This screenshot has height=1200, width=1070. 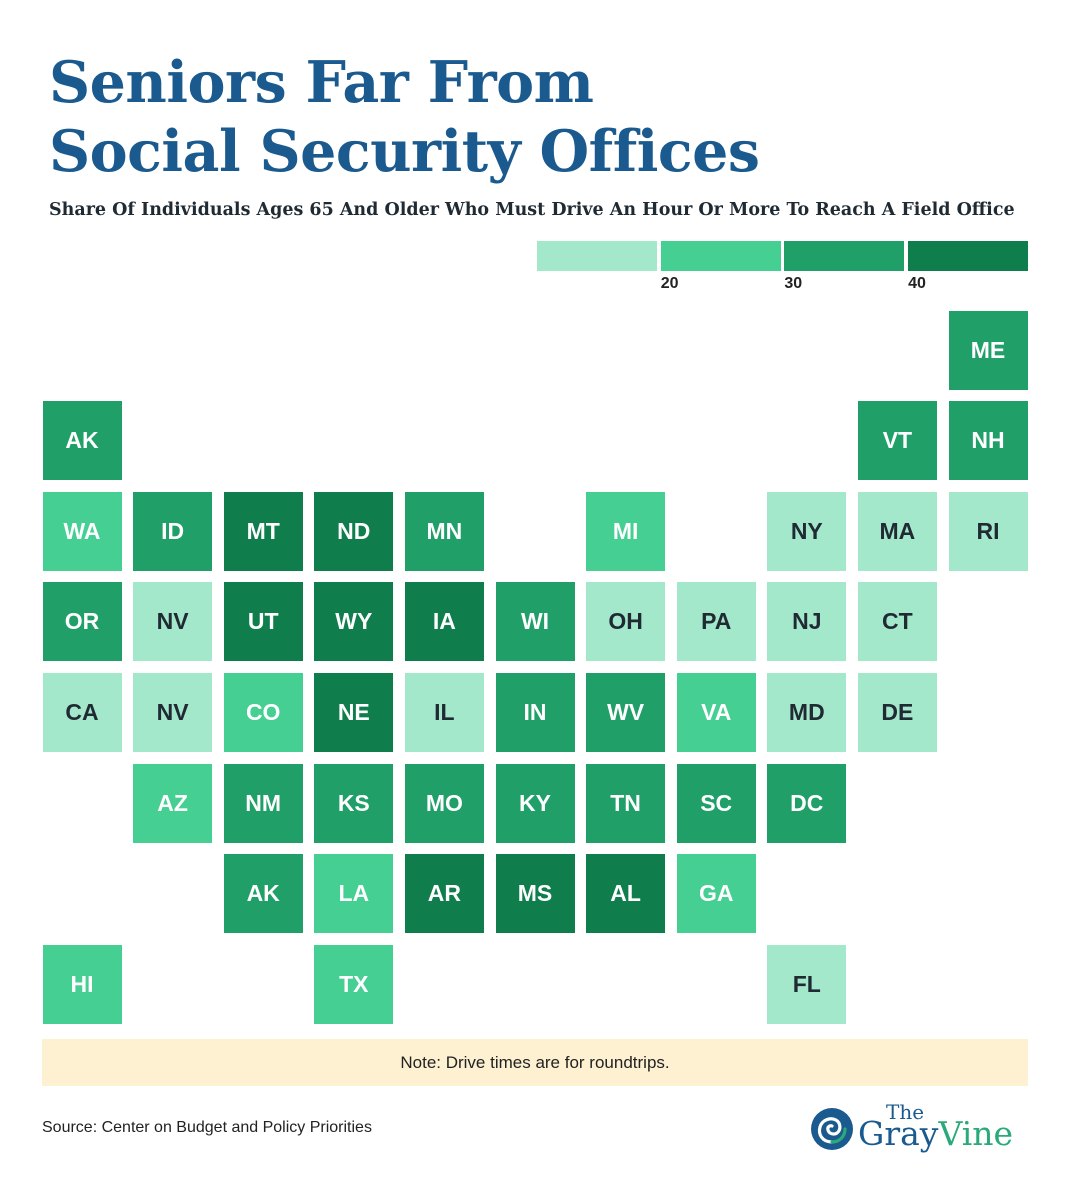 I want to click on state-tile-label: MN, so click(x=444, y=530).